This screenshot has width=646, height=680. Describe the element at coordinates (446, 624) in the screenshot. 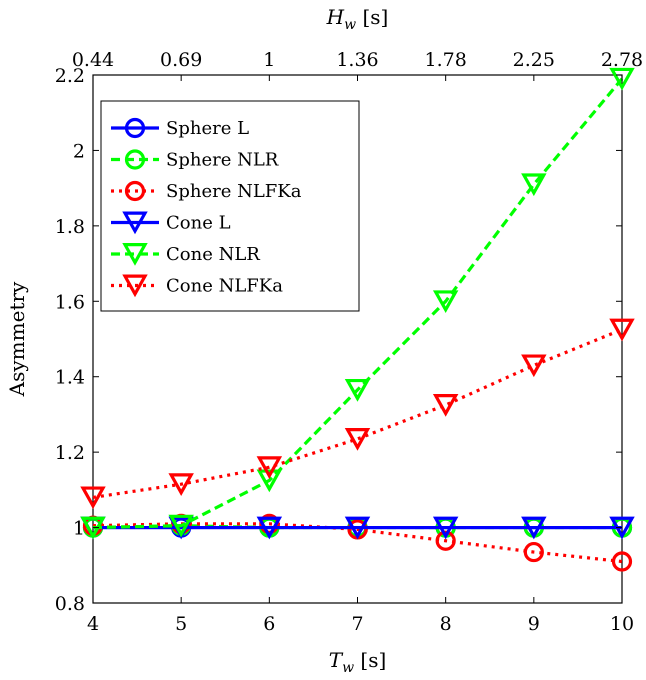

I see `x-tick-label: 8` at that location.